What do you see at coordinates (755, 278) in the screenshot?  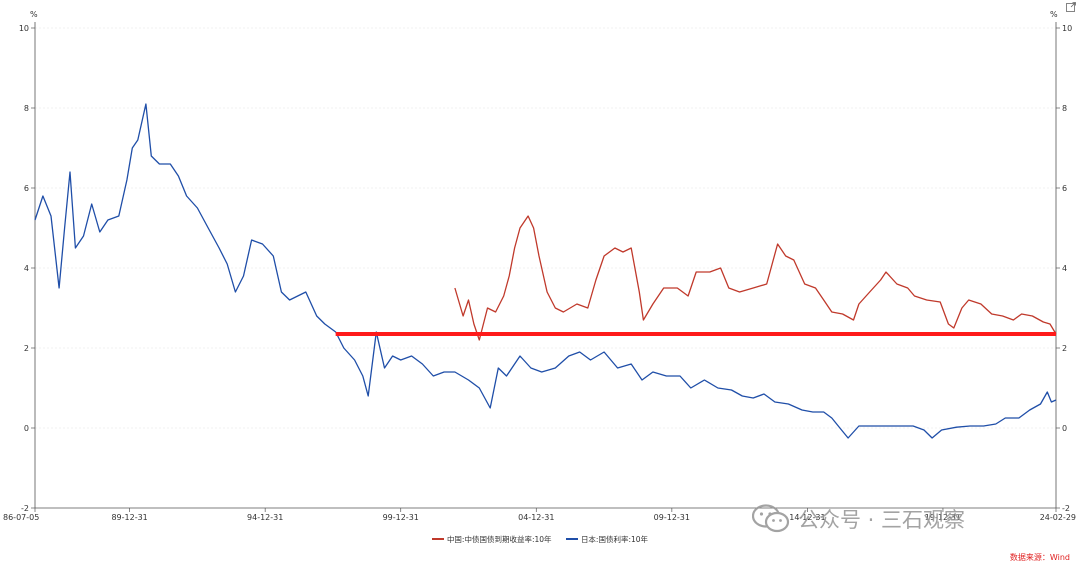 I see `series-line-china-10y` at bounding box center [755, 278].